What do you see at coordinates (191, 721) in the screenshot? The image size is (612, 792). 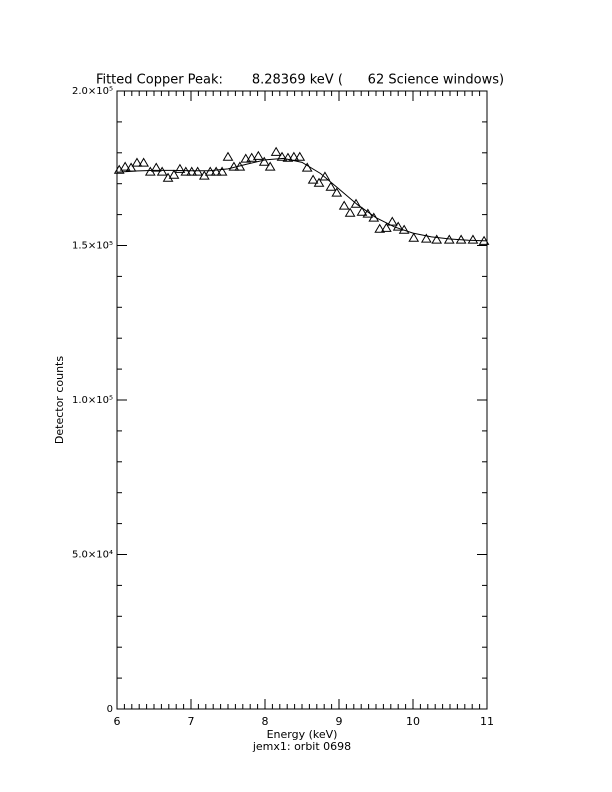 I see `x-tick-label: 7` at bounding box center [191, 721].